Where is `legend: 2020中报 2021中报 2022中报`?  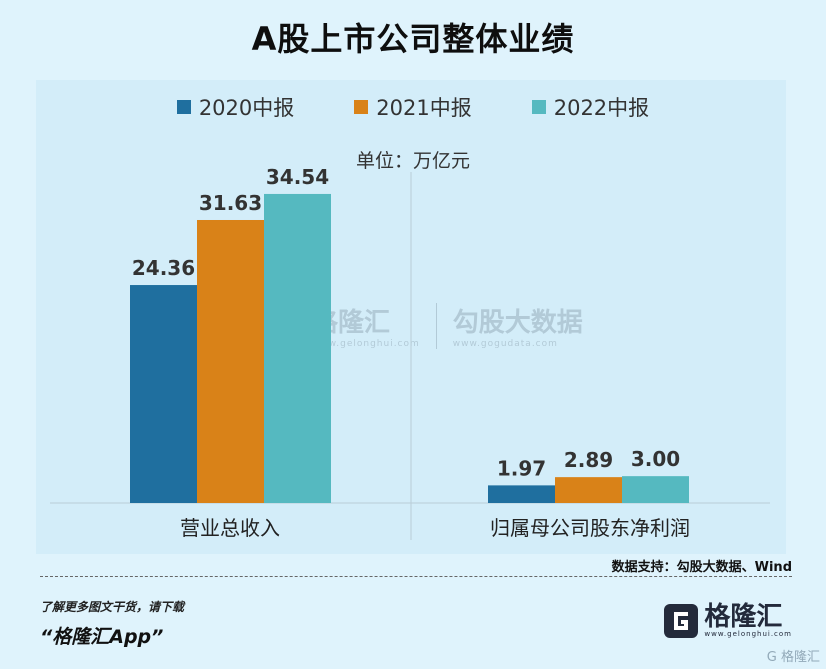
legend: 2020中报 2021中报 2022中报 is located at coordinates (413, 107).